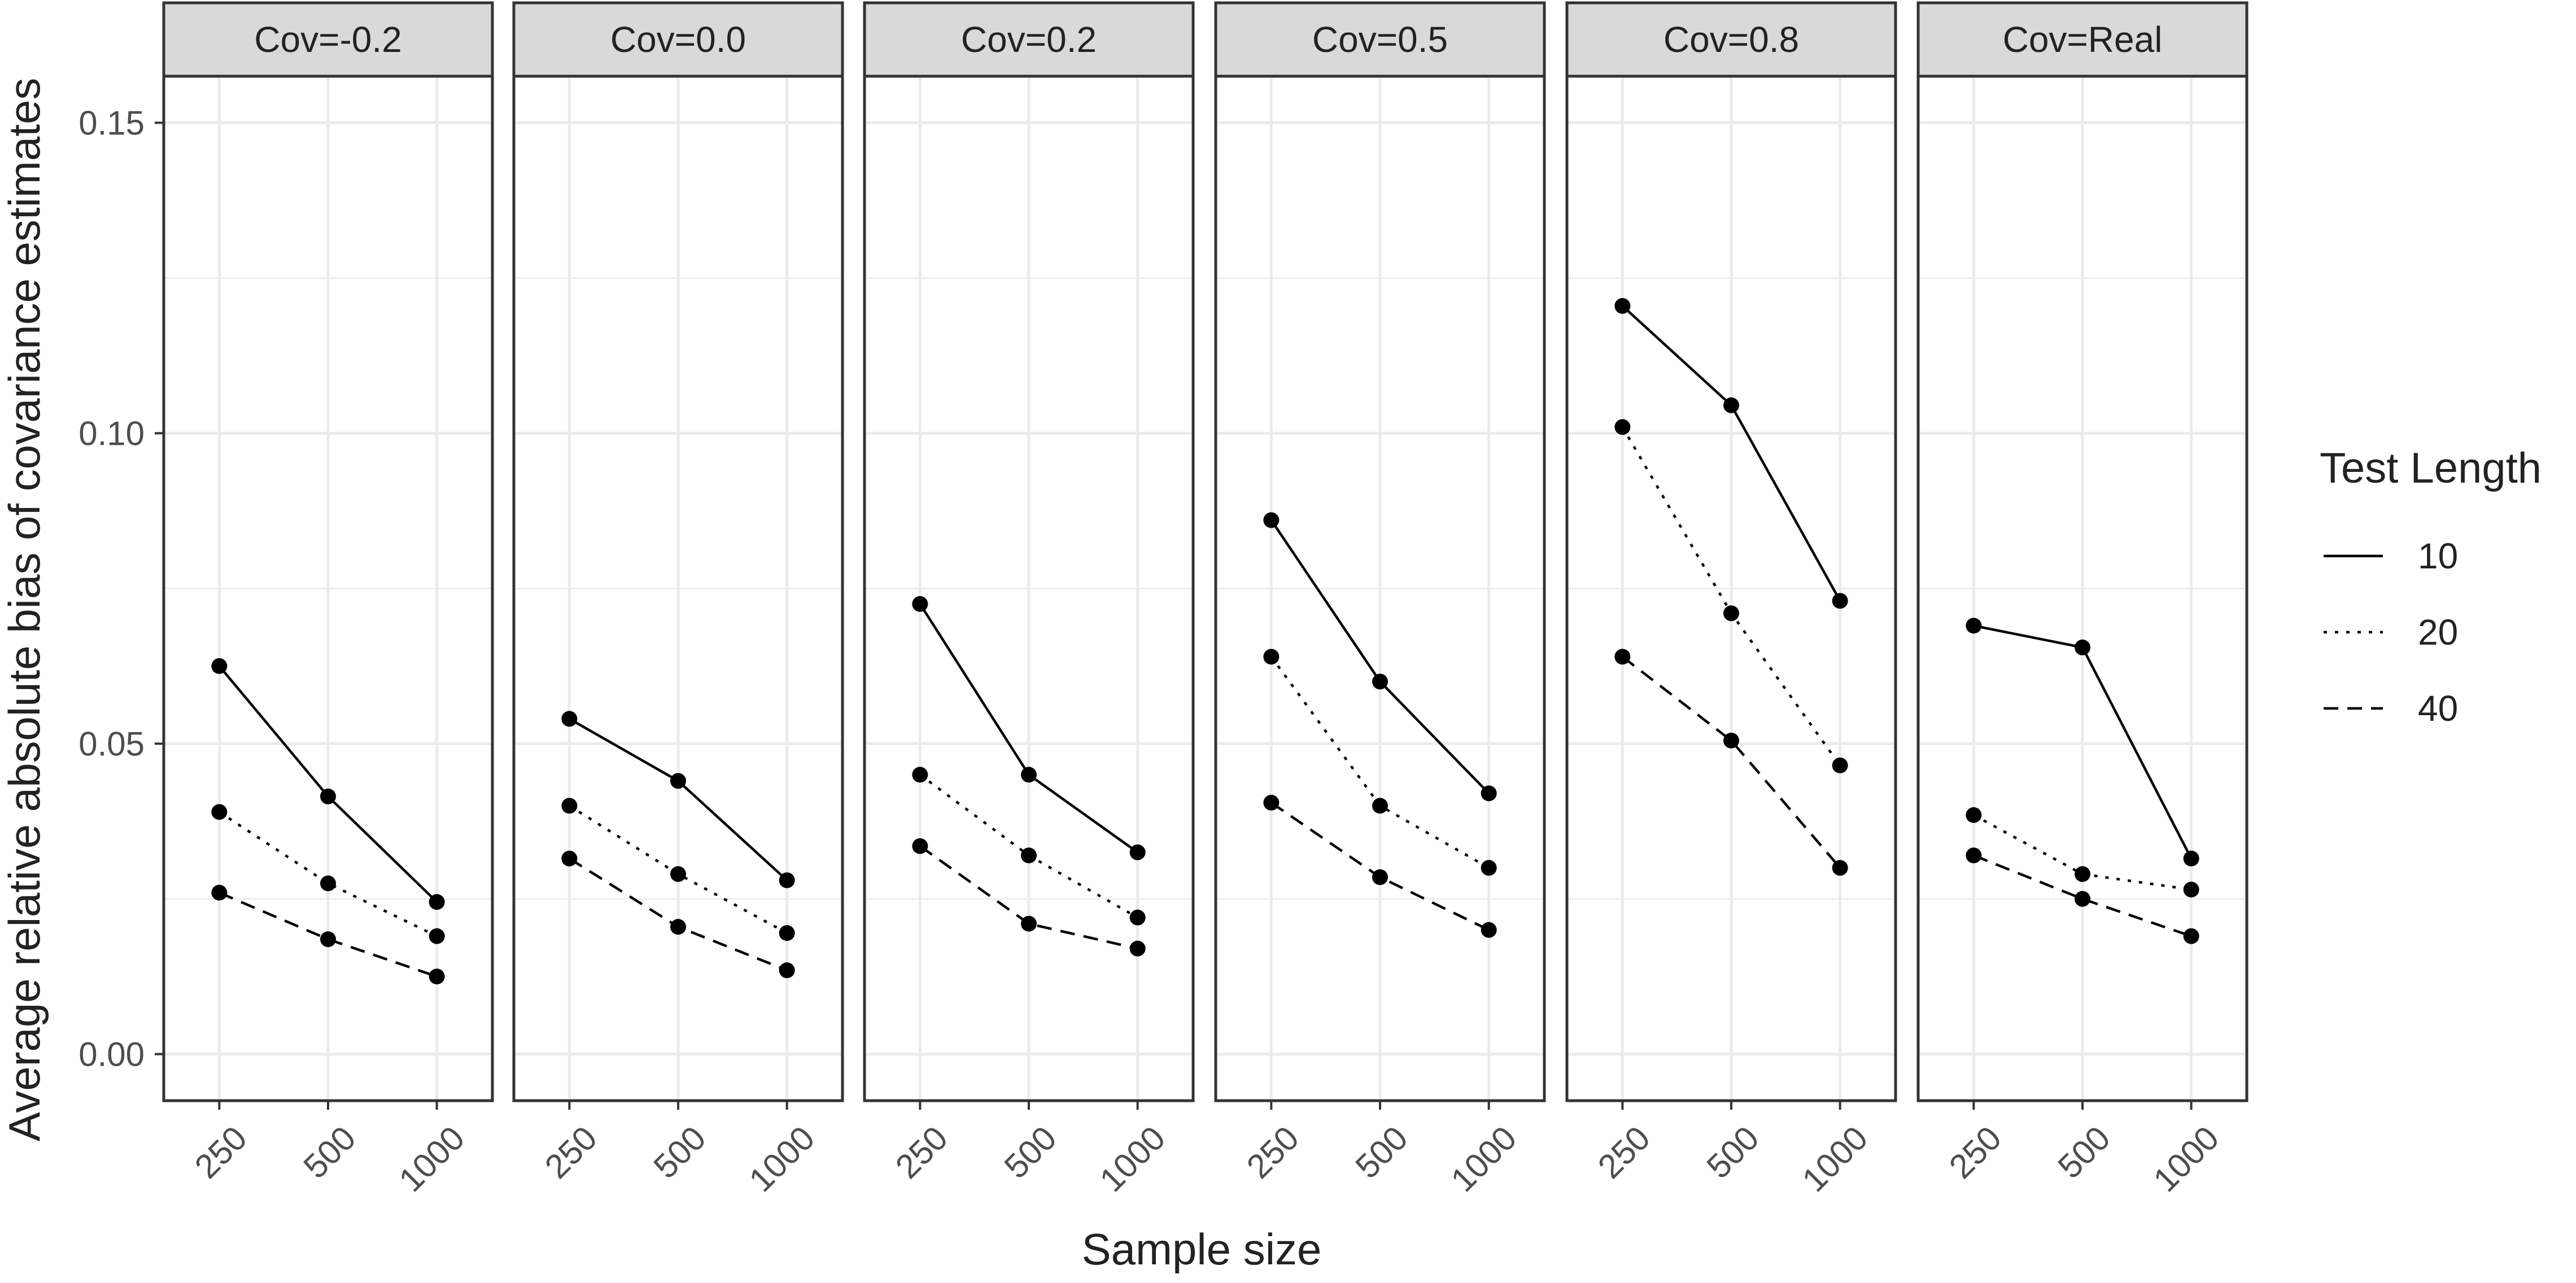 This screenshot has width=2576, height=1283. Describe the element at coordinates (121, 589) in the screenshot. I see `y-tick-labels: 0.00 0.05 0.10 0.15` at that location.